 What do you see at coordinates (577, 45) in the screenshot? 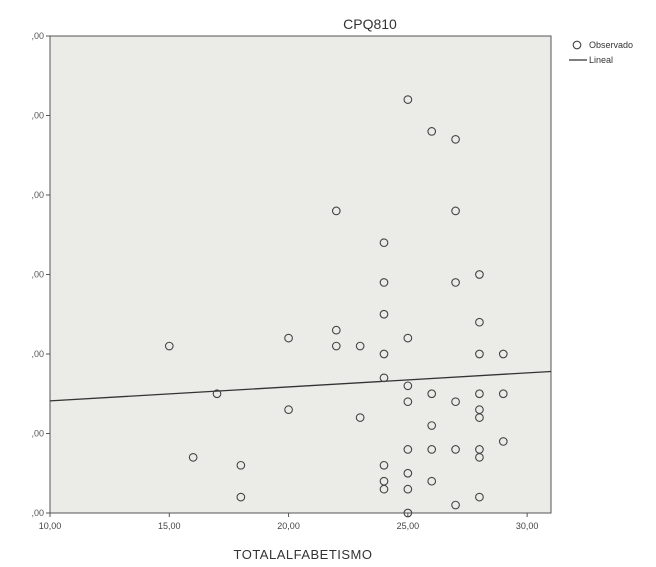
I see `legend-marker-observado` at bounding box center [577, 45].